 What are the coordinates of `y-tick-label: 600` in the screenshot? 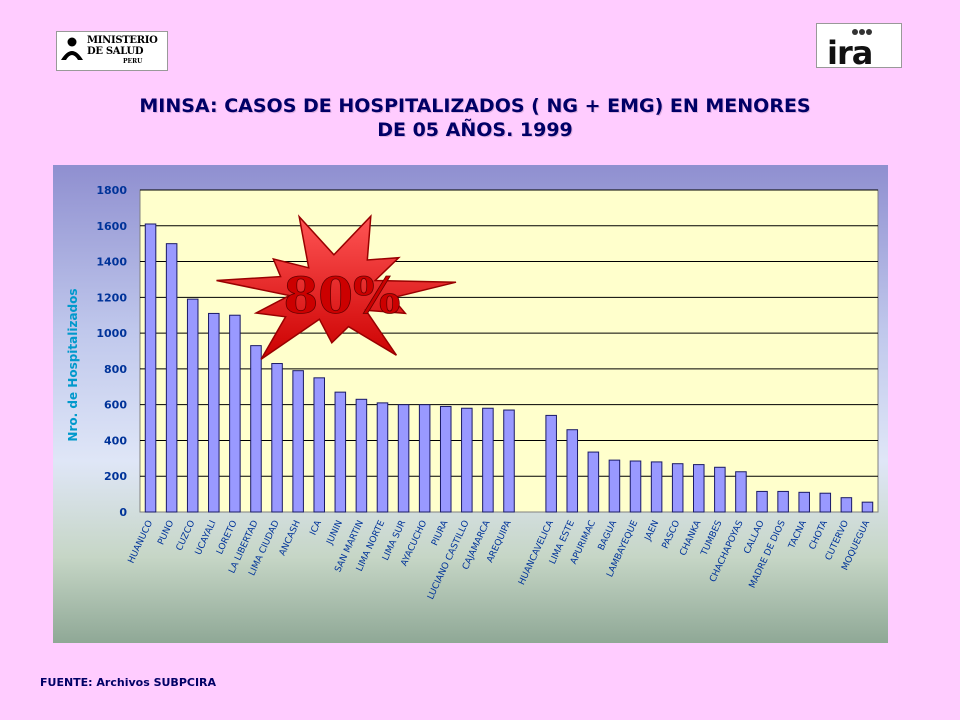 It's located at (115, 405).